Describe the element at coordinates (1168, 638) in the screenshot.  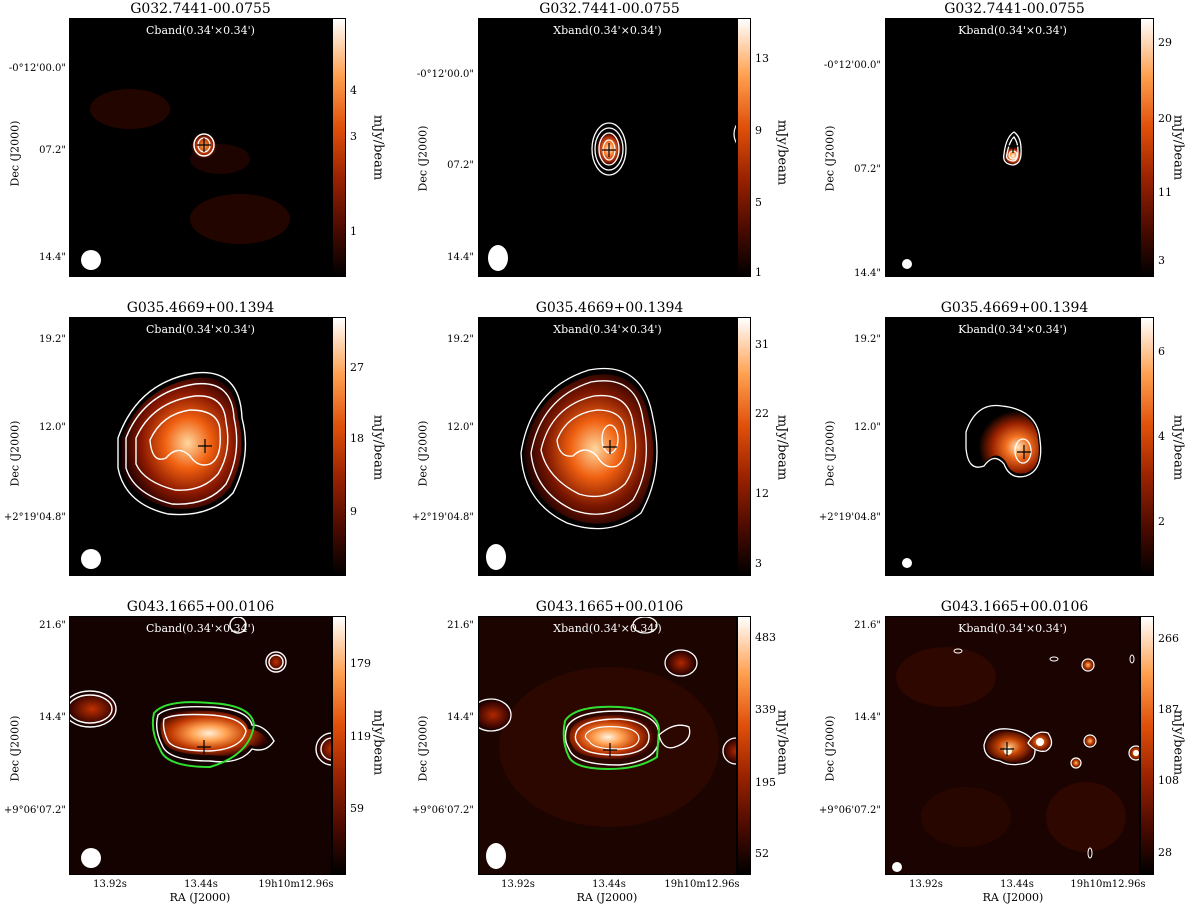
I see `colorbar-tick: 266` at that location.